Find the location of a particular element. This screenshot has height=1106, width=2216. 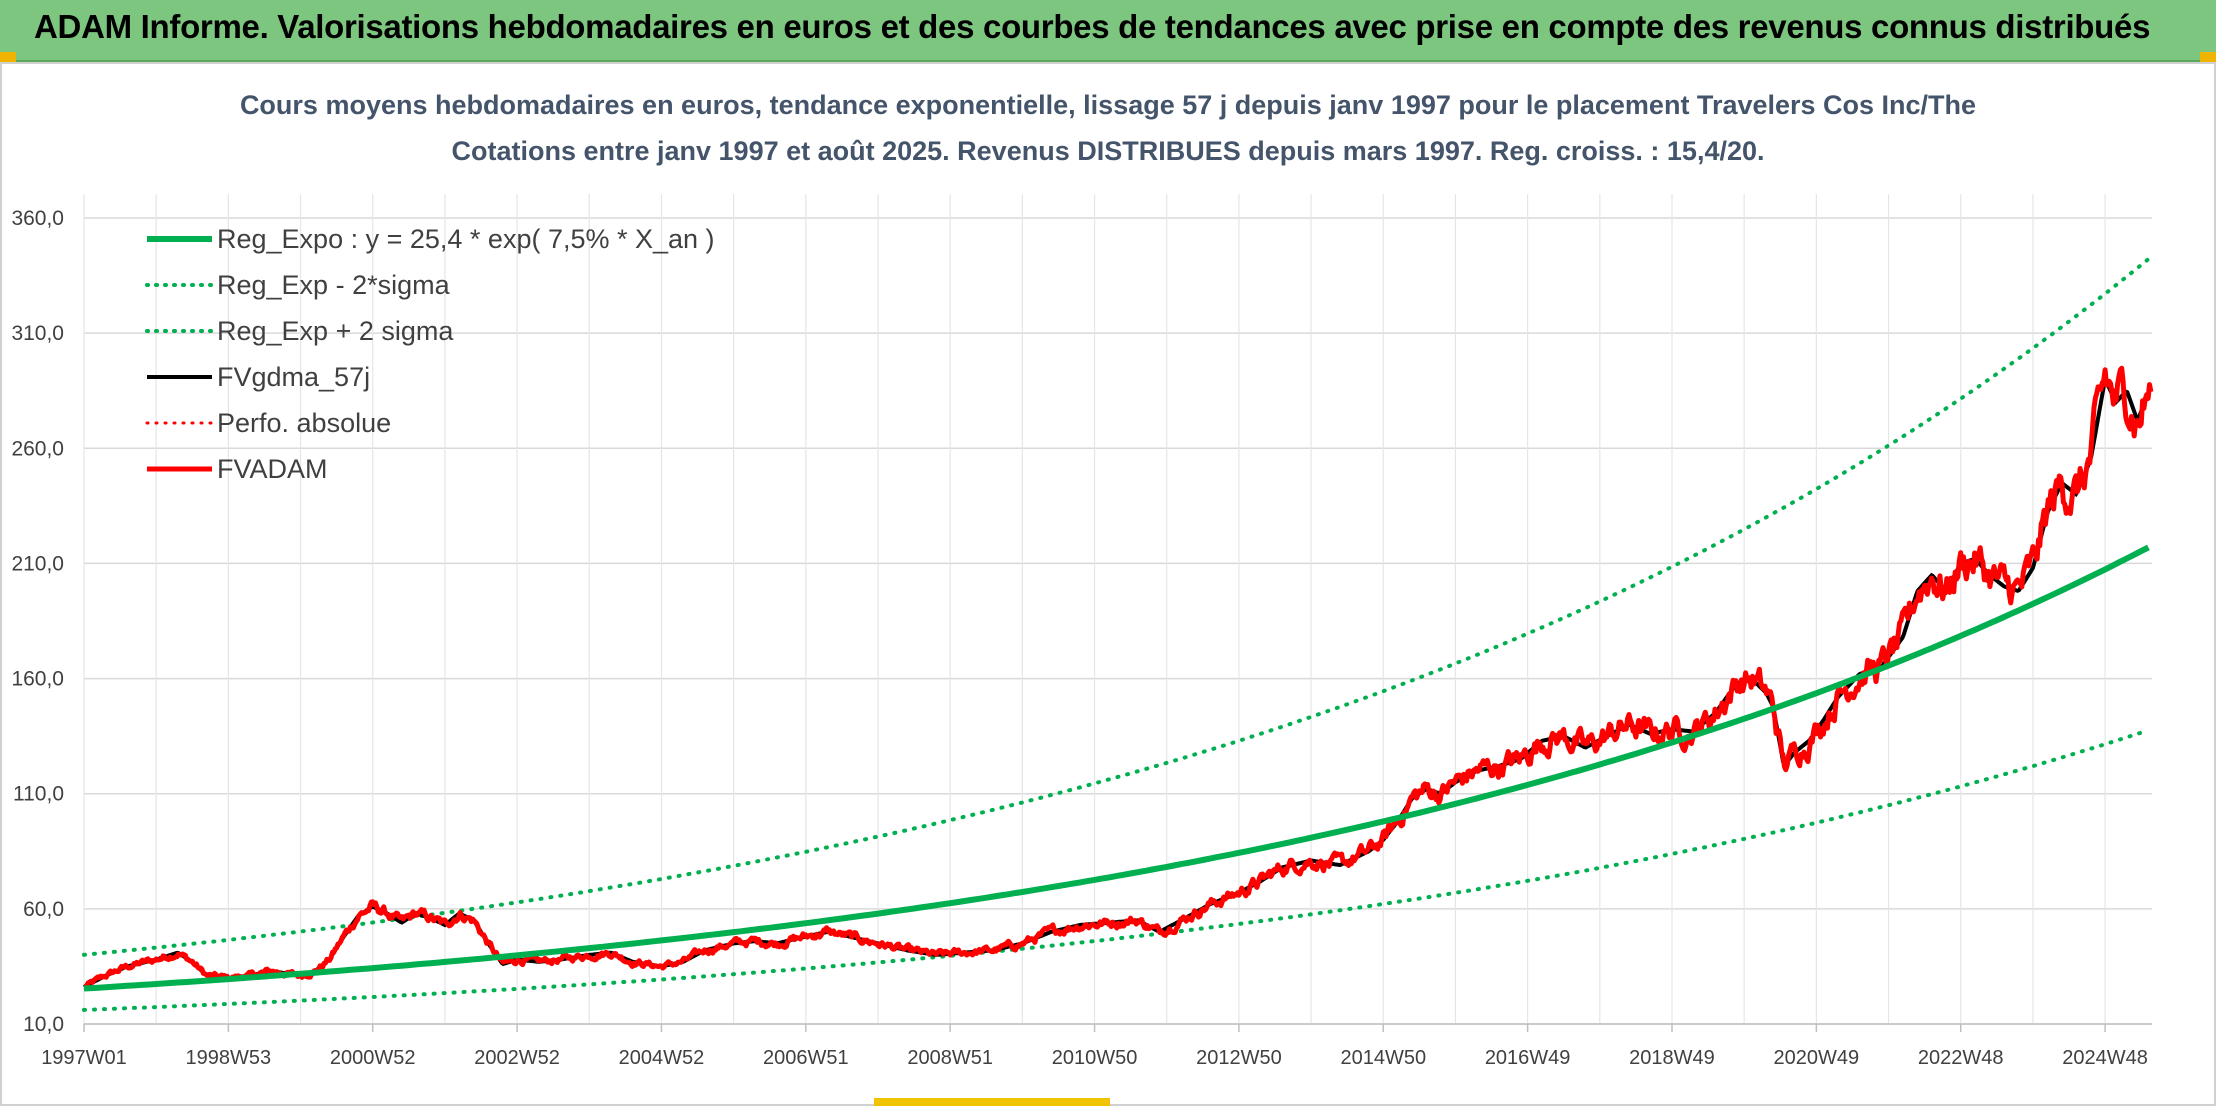

y-tick-label: 360,0 is located at coordinates (37, 218).